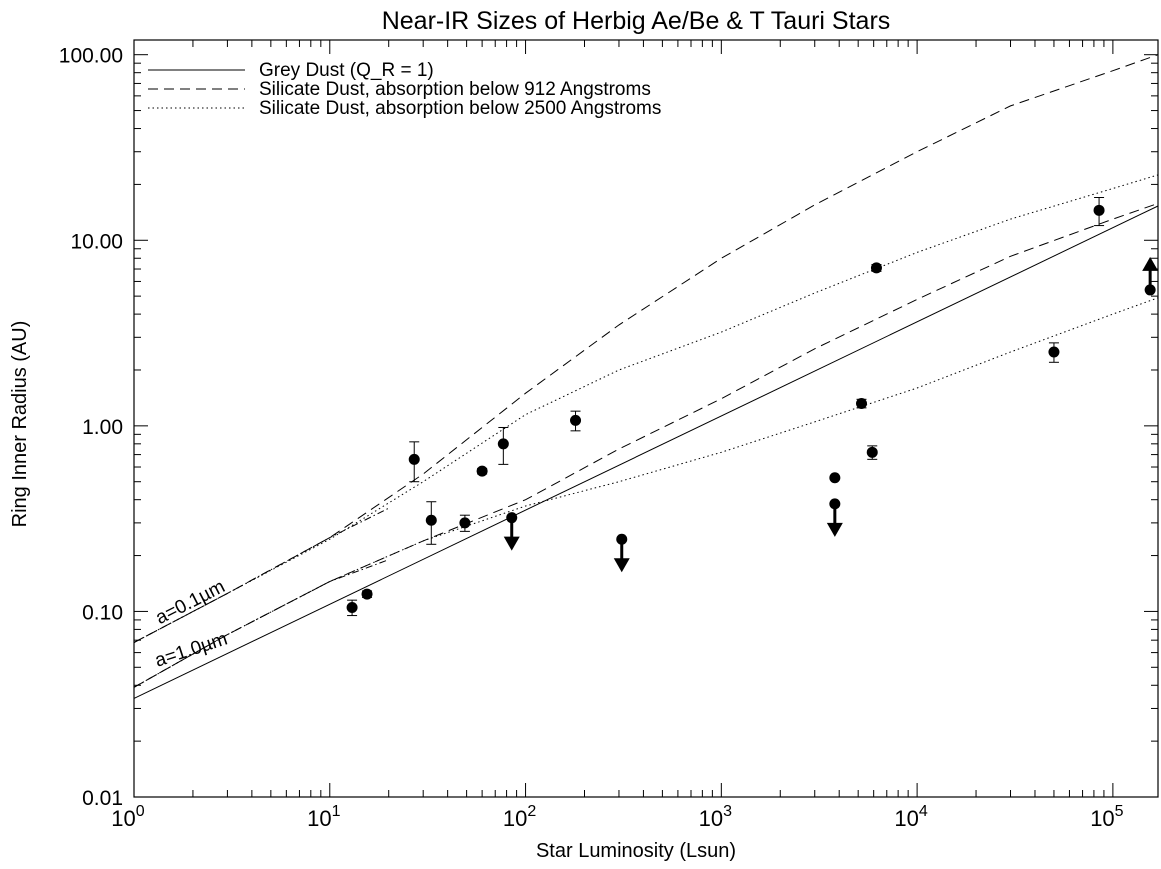 The width and height of the screenshot is (1161, 869). What do you see at coordinates (91, 56) in the screenshot?
I see `y-tick-label: 100.00` at bounding box center [91, 56].